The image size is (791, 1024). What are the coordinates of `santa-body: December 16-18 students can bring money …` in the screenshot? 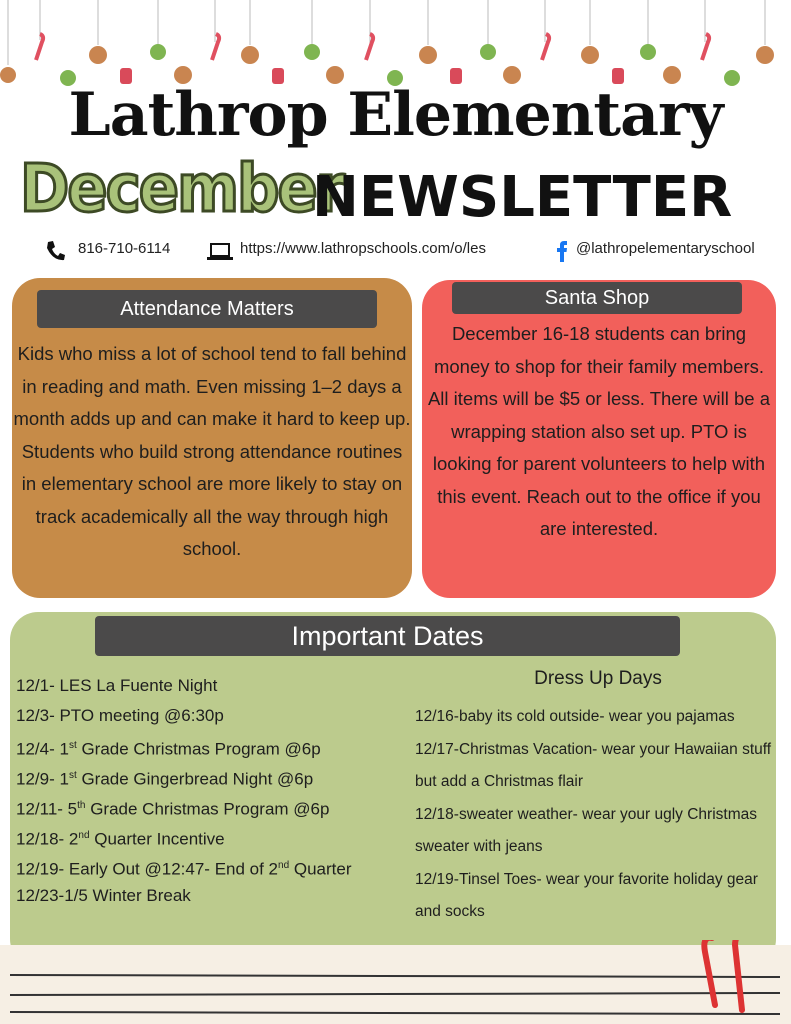 It's located at (599, 431).